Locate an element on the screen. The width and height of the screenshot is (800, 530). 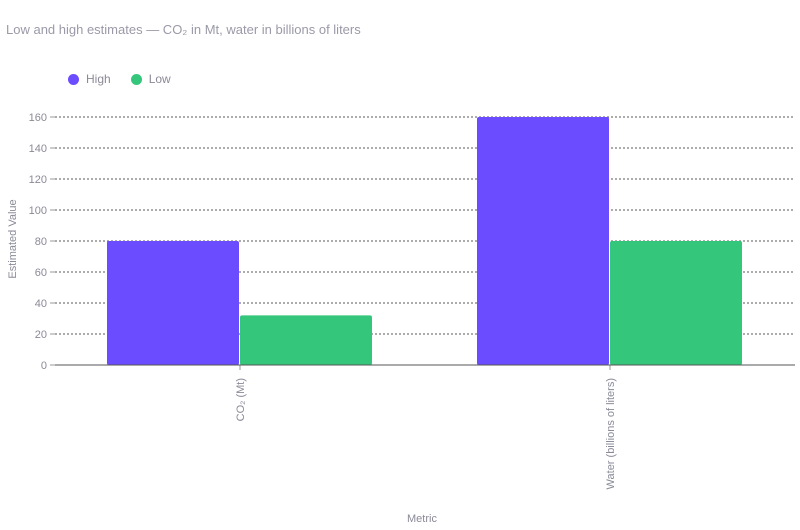
legend-swatch-high is located at coordinates (73, 79).